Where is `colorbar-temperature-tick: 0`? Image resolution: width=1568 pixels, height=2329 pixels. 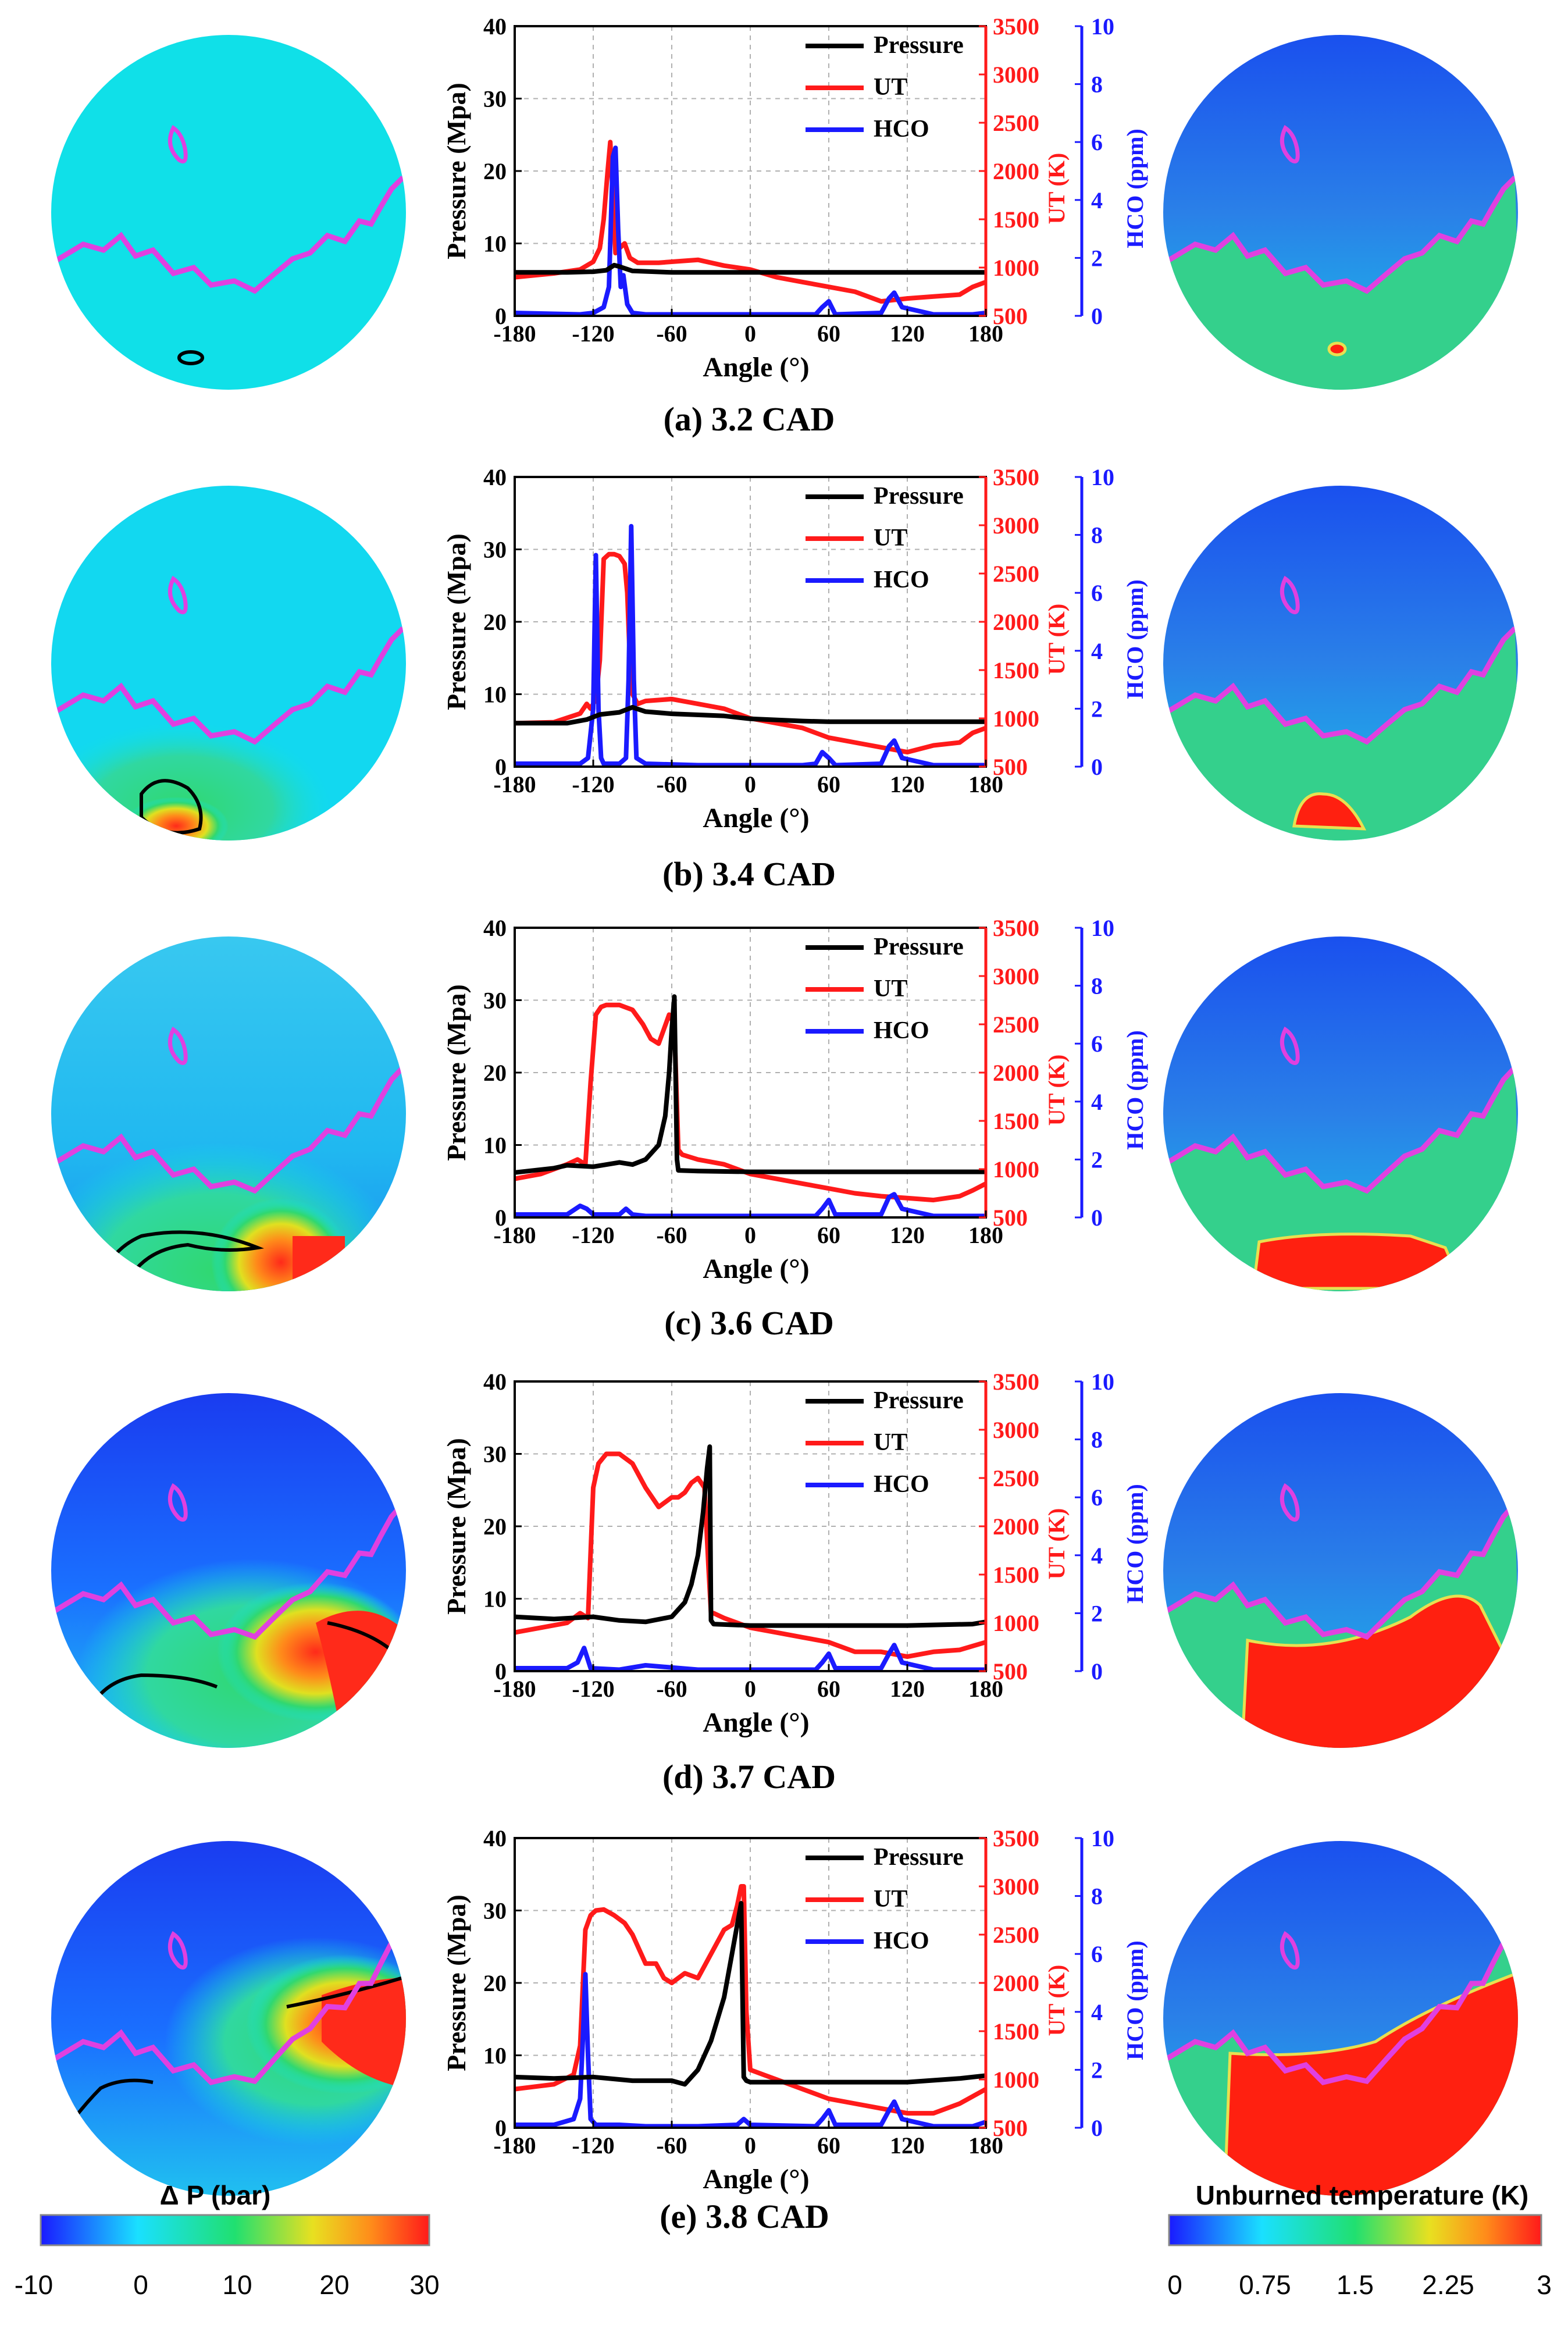
colorbar-temperature-tick: 0 is located at coordinates (1174, 2285).